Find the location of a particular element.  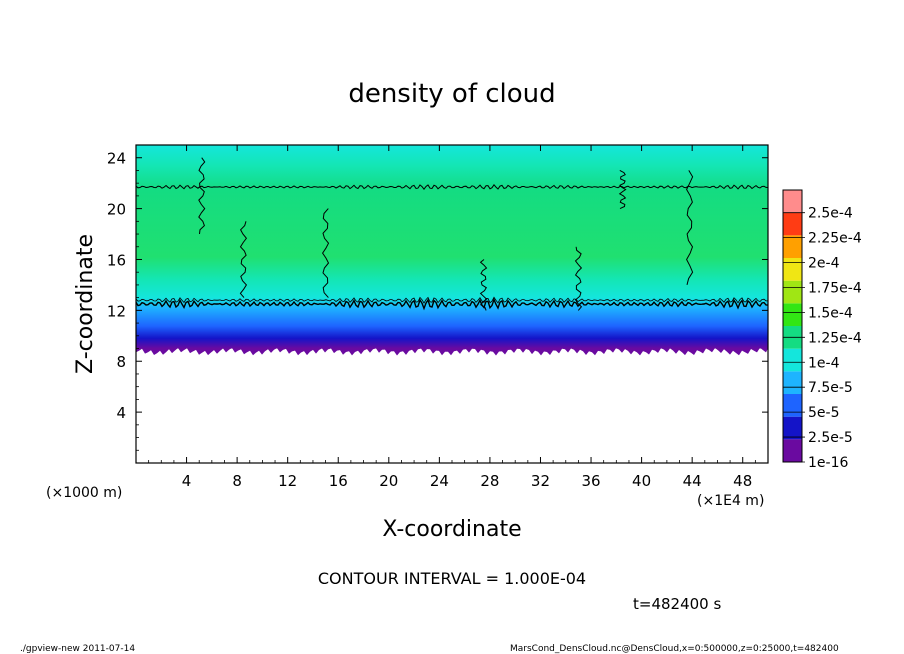

y-tick-label: 4 is located at coordinates (121, 413).